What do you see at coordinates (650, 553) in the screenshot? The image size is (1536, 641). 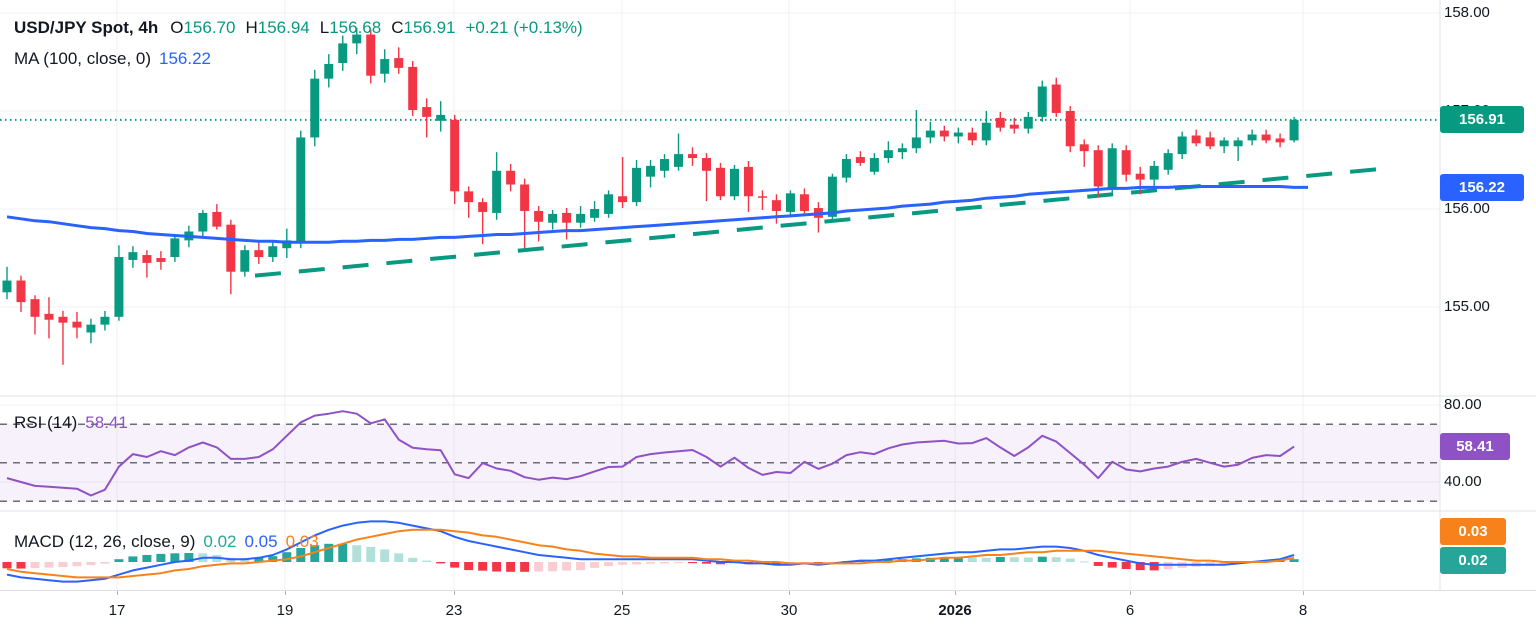 I see `macd-signal-line` at bounding box center [650, 553].